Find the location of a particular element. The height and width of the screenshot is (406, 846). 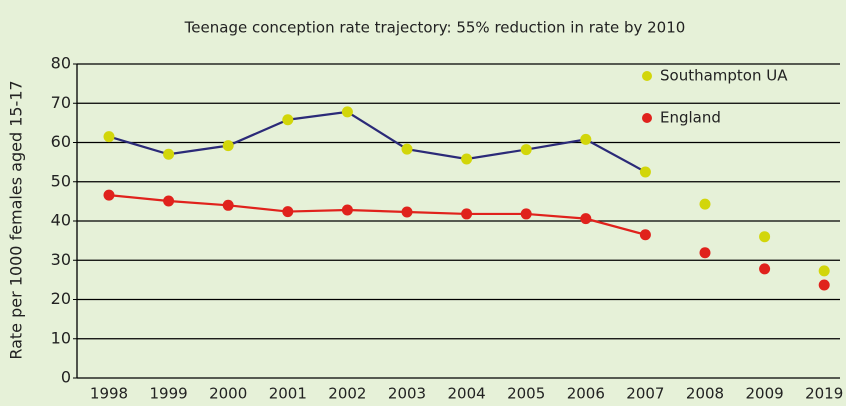

y-tick-label: 50 is located at coordinates (61, 180).